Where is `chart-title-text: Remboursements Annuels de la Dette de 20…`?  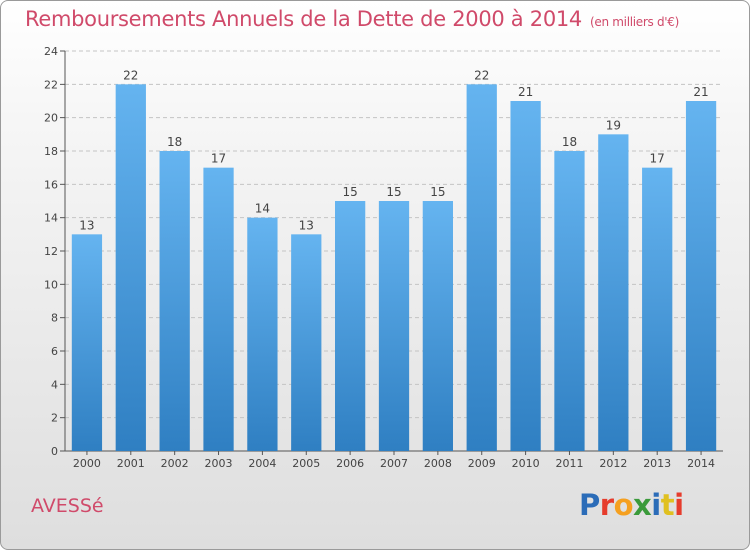 chart-title-text: Remboursements Annuels de la Dette de 20… is located at coordinates (303, 19).